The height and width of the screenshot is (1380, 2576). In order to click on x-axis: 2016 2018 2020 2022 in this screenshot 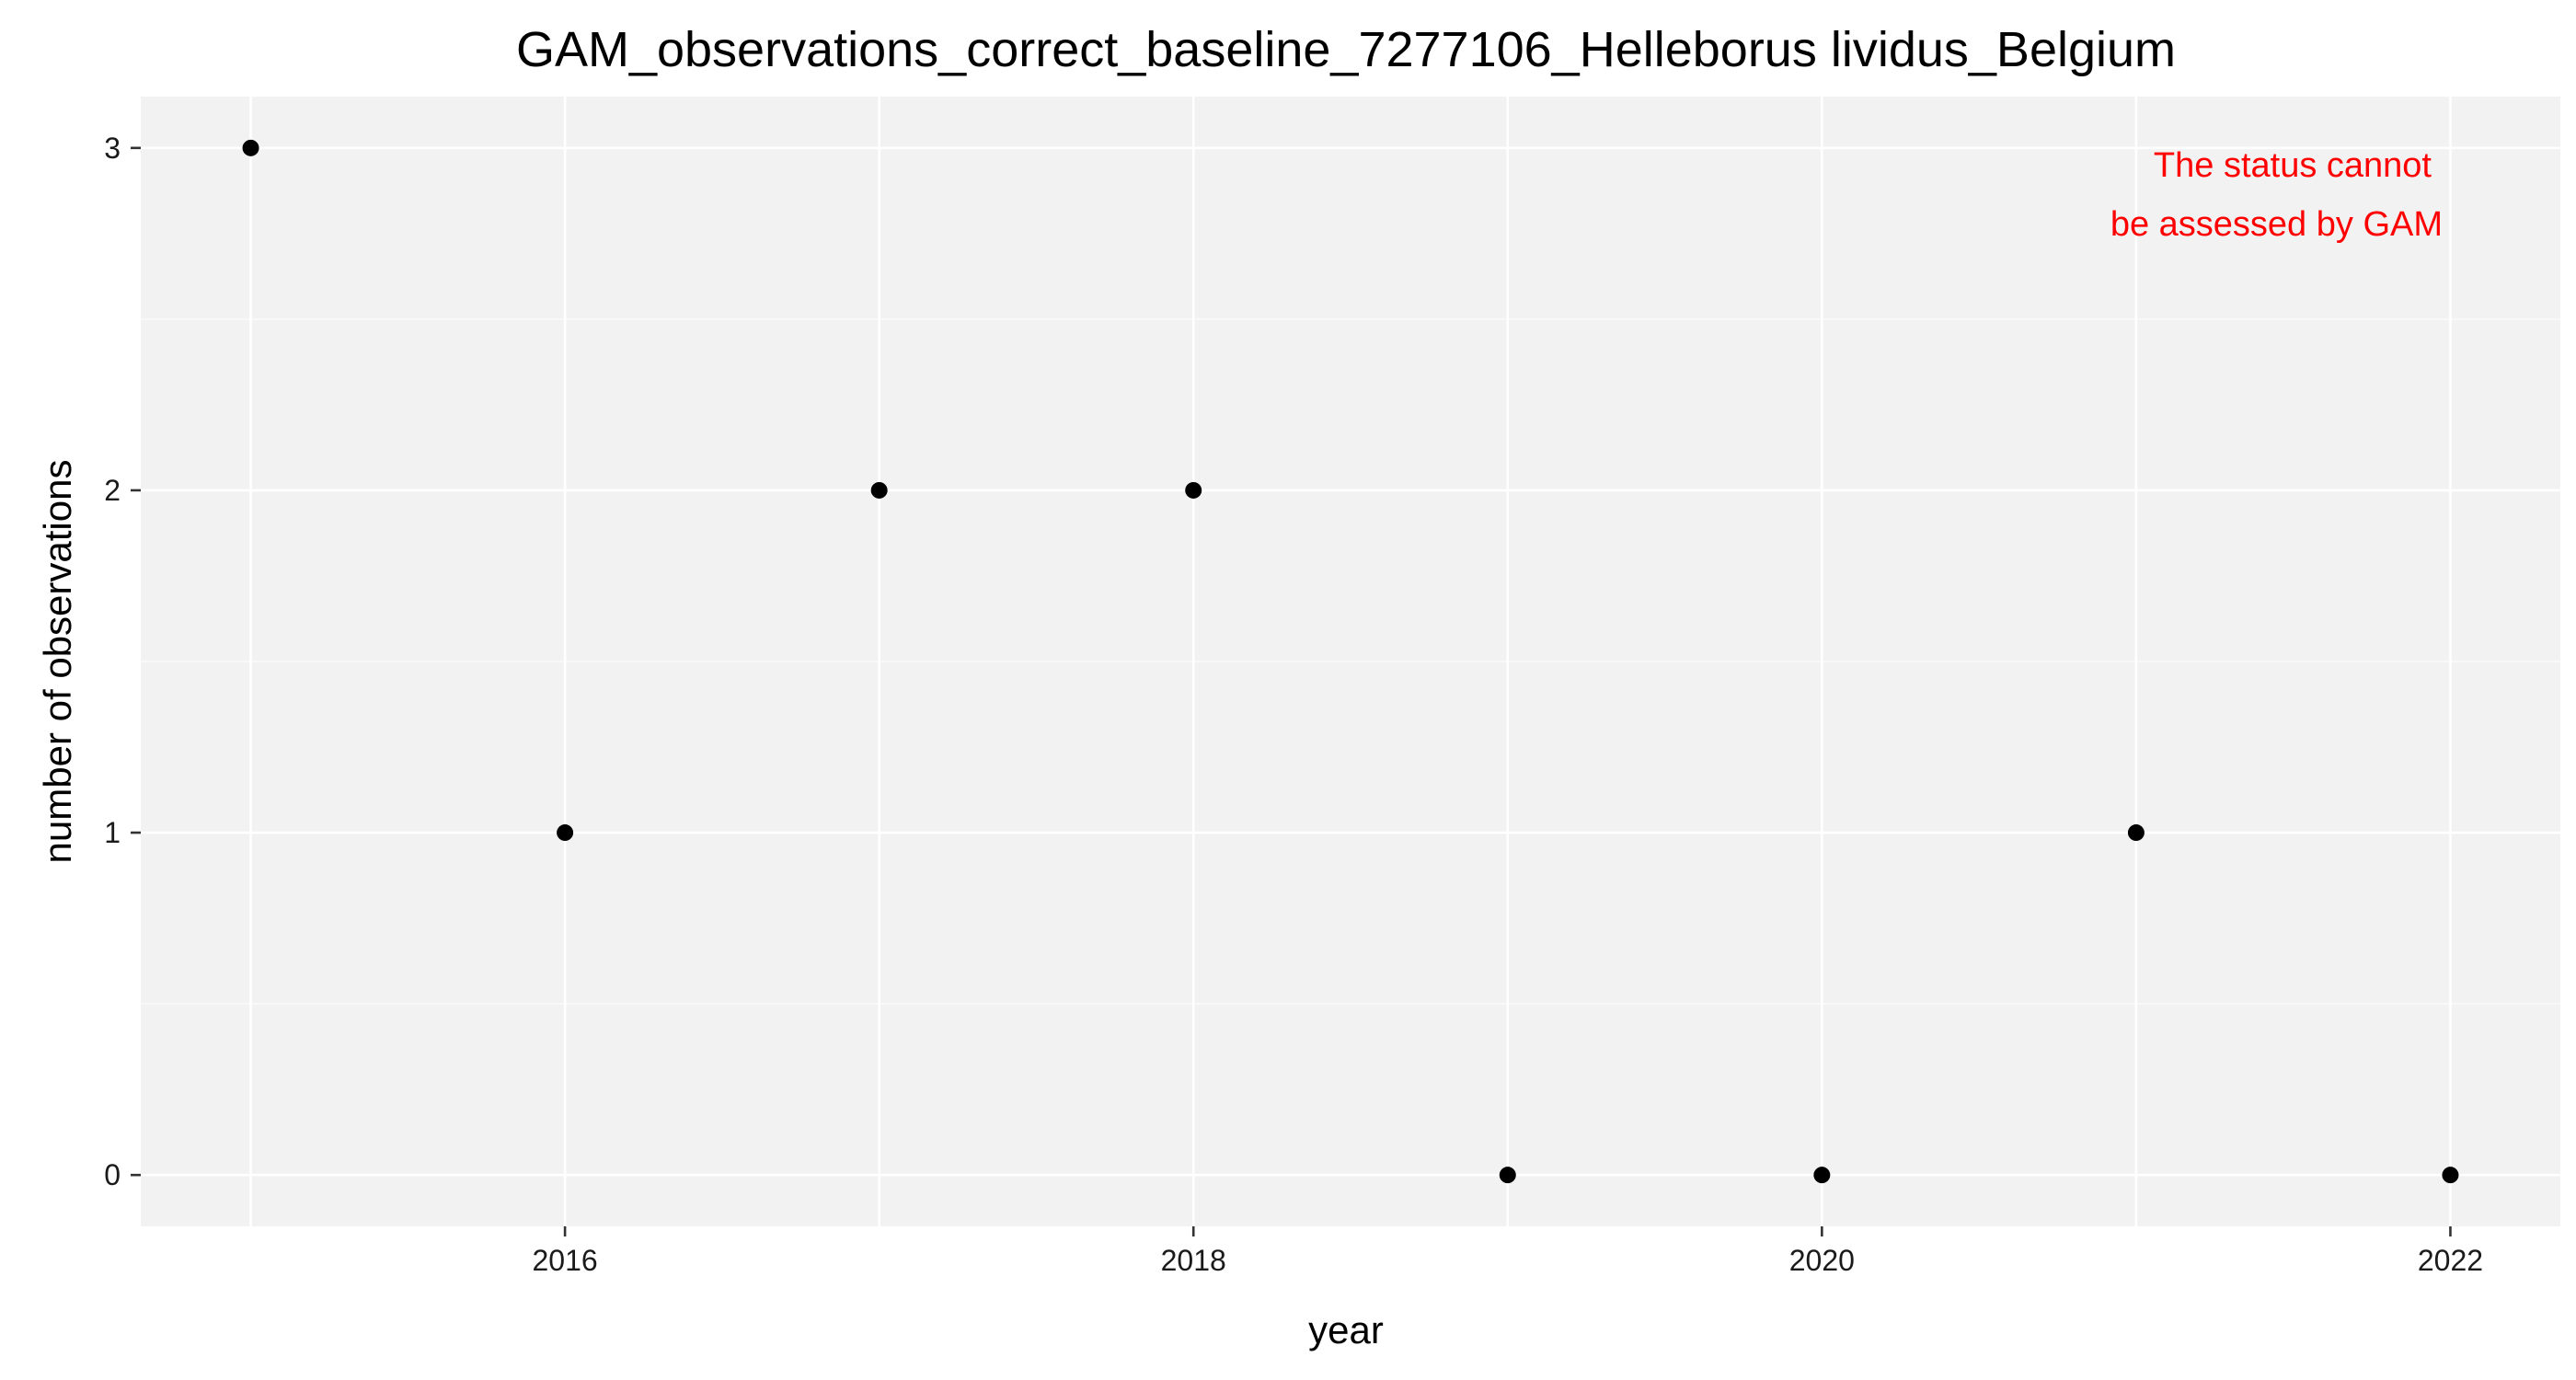, I will do `click(1508, 1251)`.